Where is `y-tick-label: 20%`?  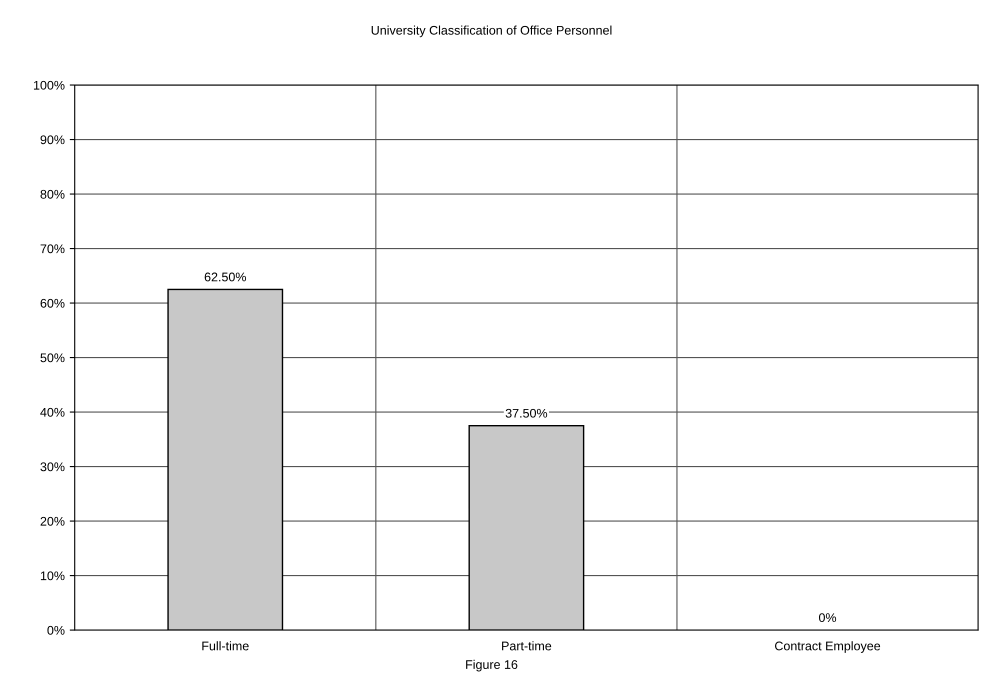
y-tick-label: 20% is located at coordinates (52, 521).